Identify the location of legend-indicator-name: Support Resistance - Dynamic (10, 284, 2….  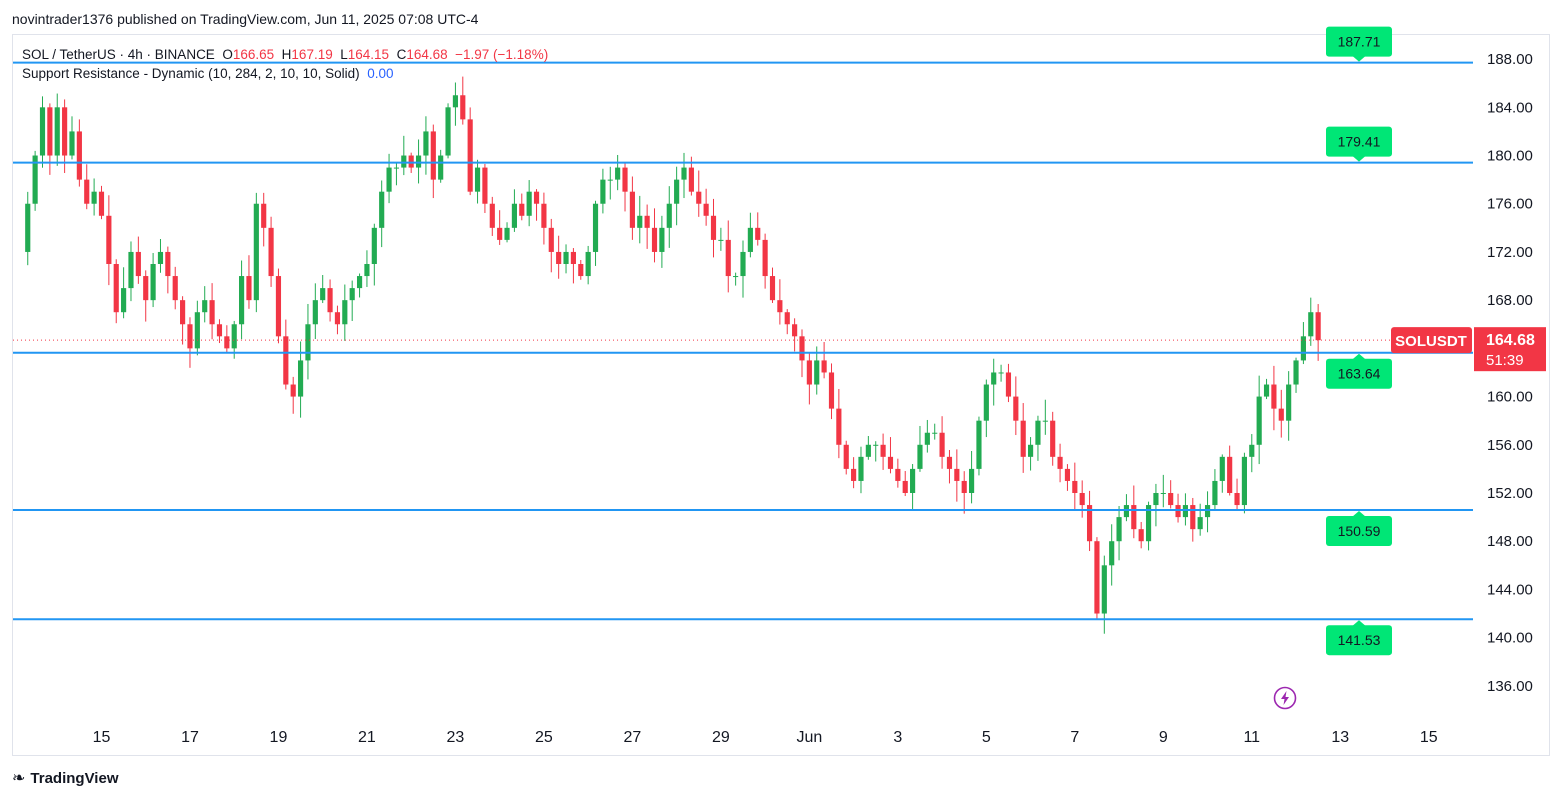
(191, 73).